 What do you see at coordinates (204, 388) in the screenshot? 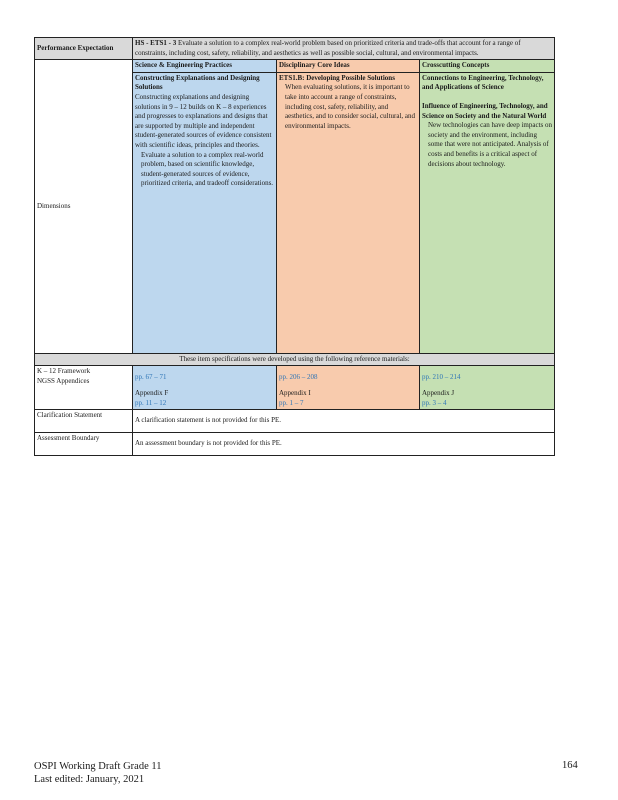
I see `sep-refs: pp. 67 – 71 Appendix F pp. 11 – 12` at bounding box center [204, 388].